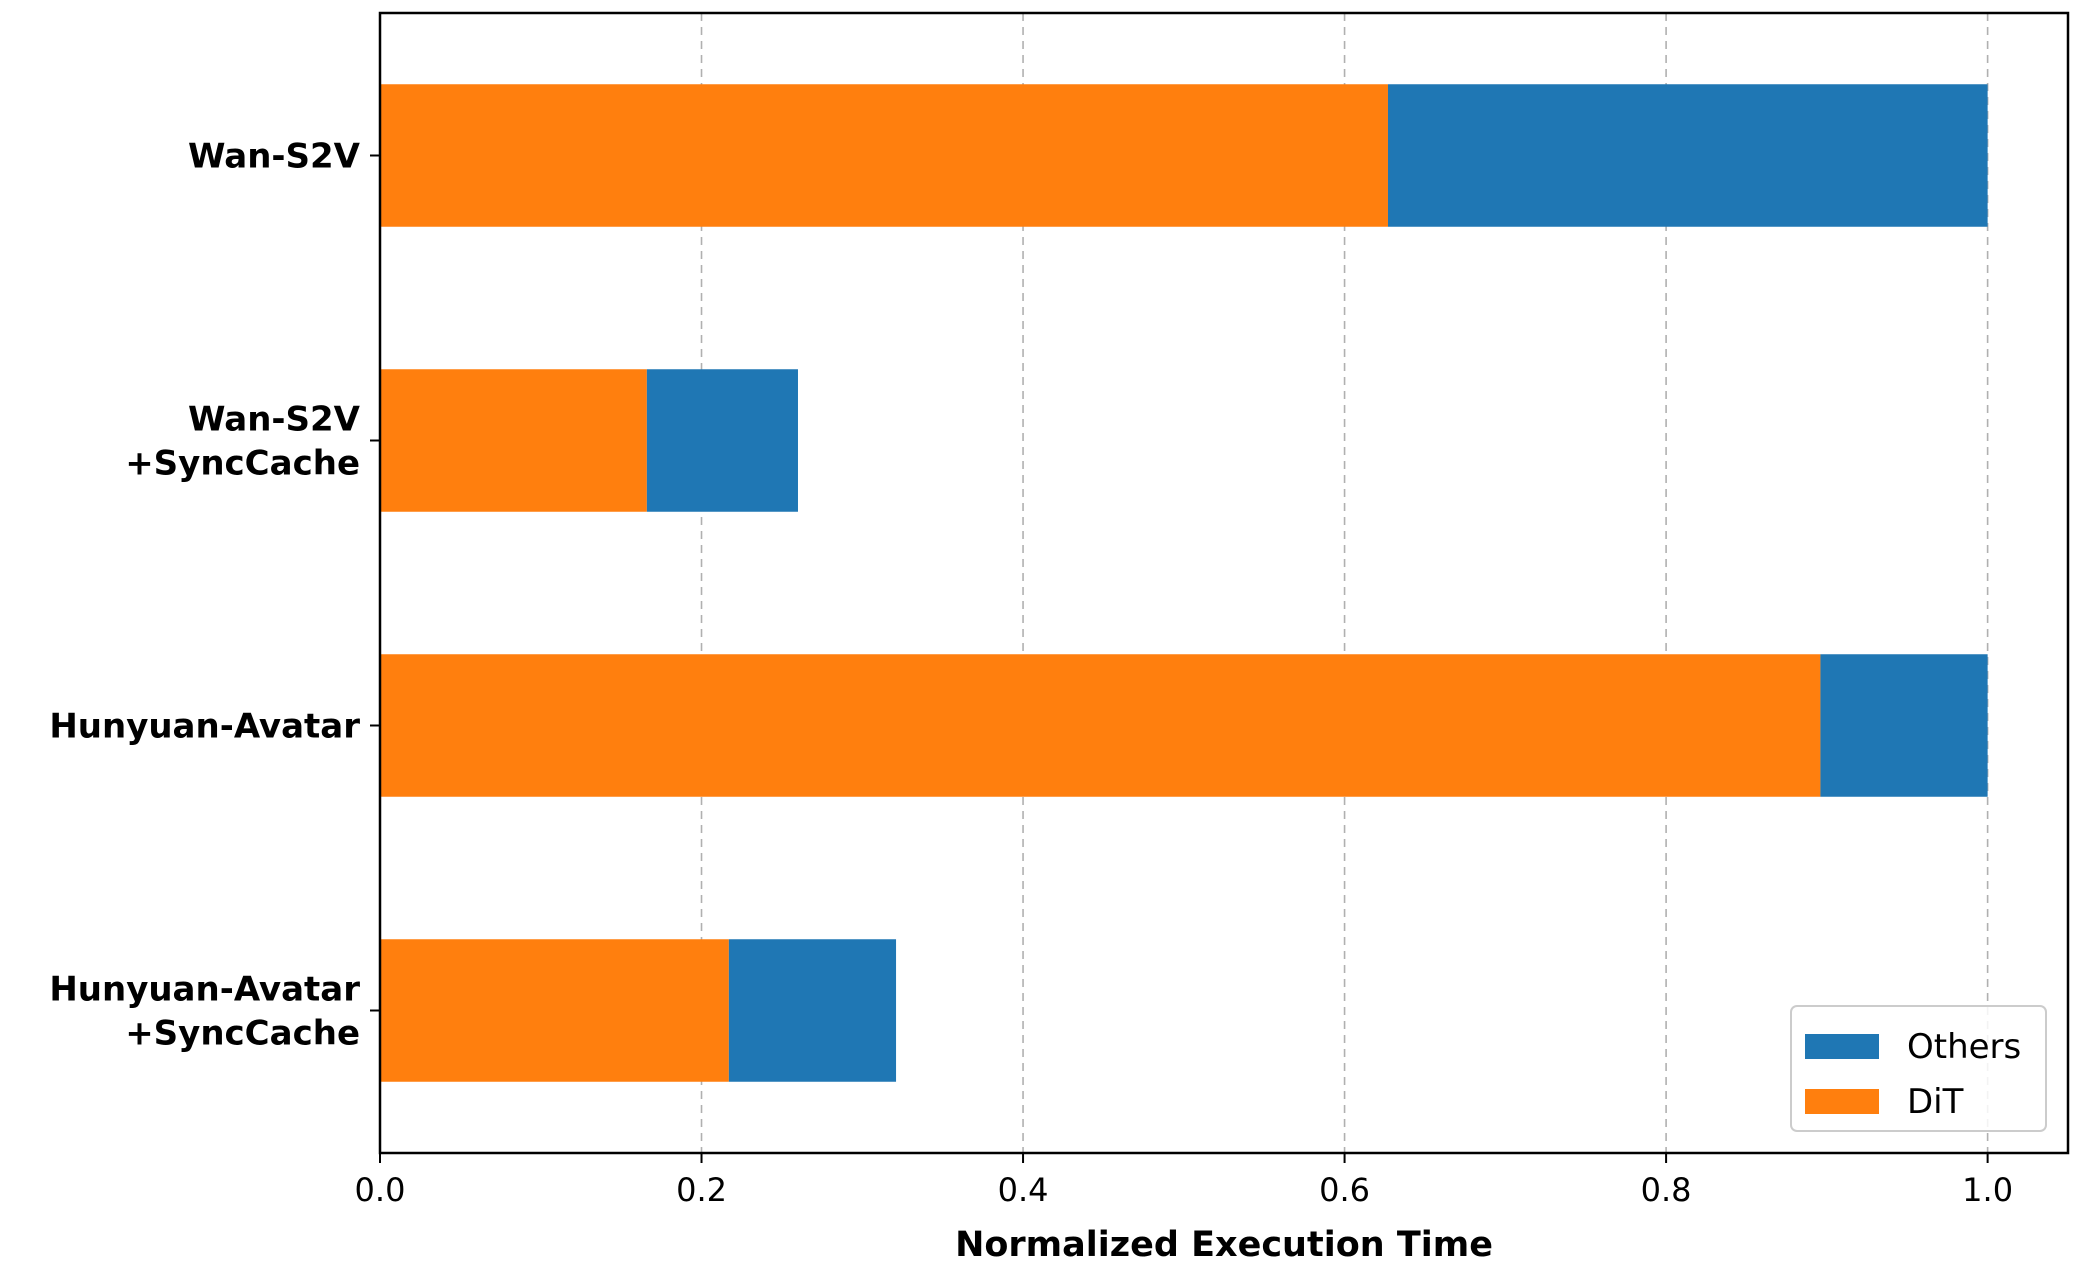 The image size is (2076, 1264). Describe the element at coordinates (1842, 1101) in the screenshot. I see `legend-swatch-dit` at that location.